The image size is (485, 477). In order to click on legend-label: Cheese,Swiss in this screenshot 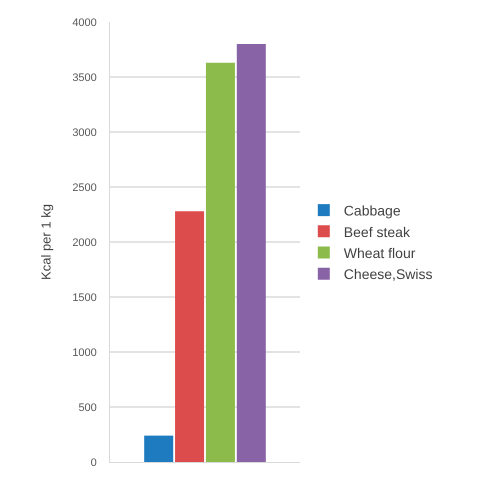, I will do `click(388, 274)`.